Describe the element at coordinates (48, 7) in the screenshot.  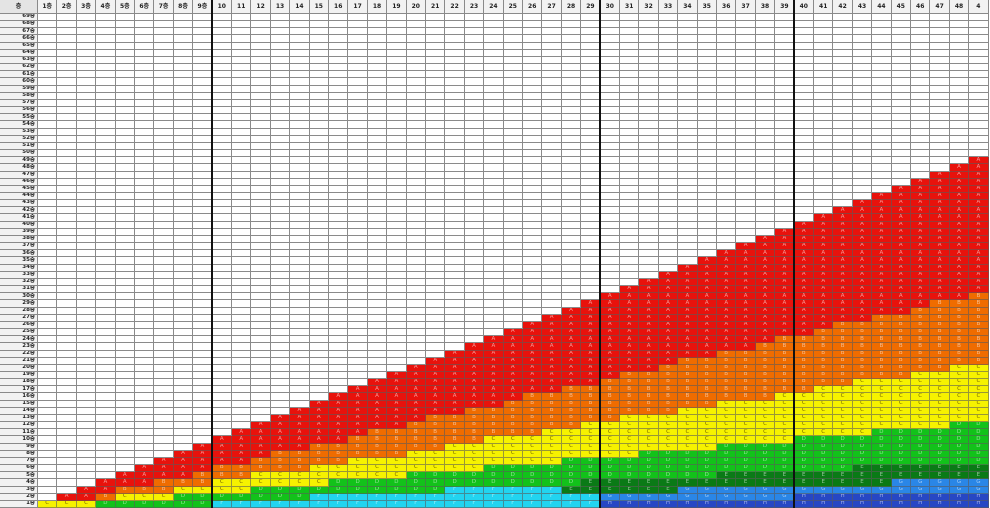
I see `column-header-cell: 1층` at that location.